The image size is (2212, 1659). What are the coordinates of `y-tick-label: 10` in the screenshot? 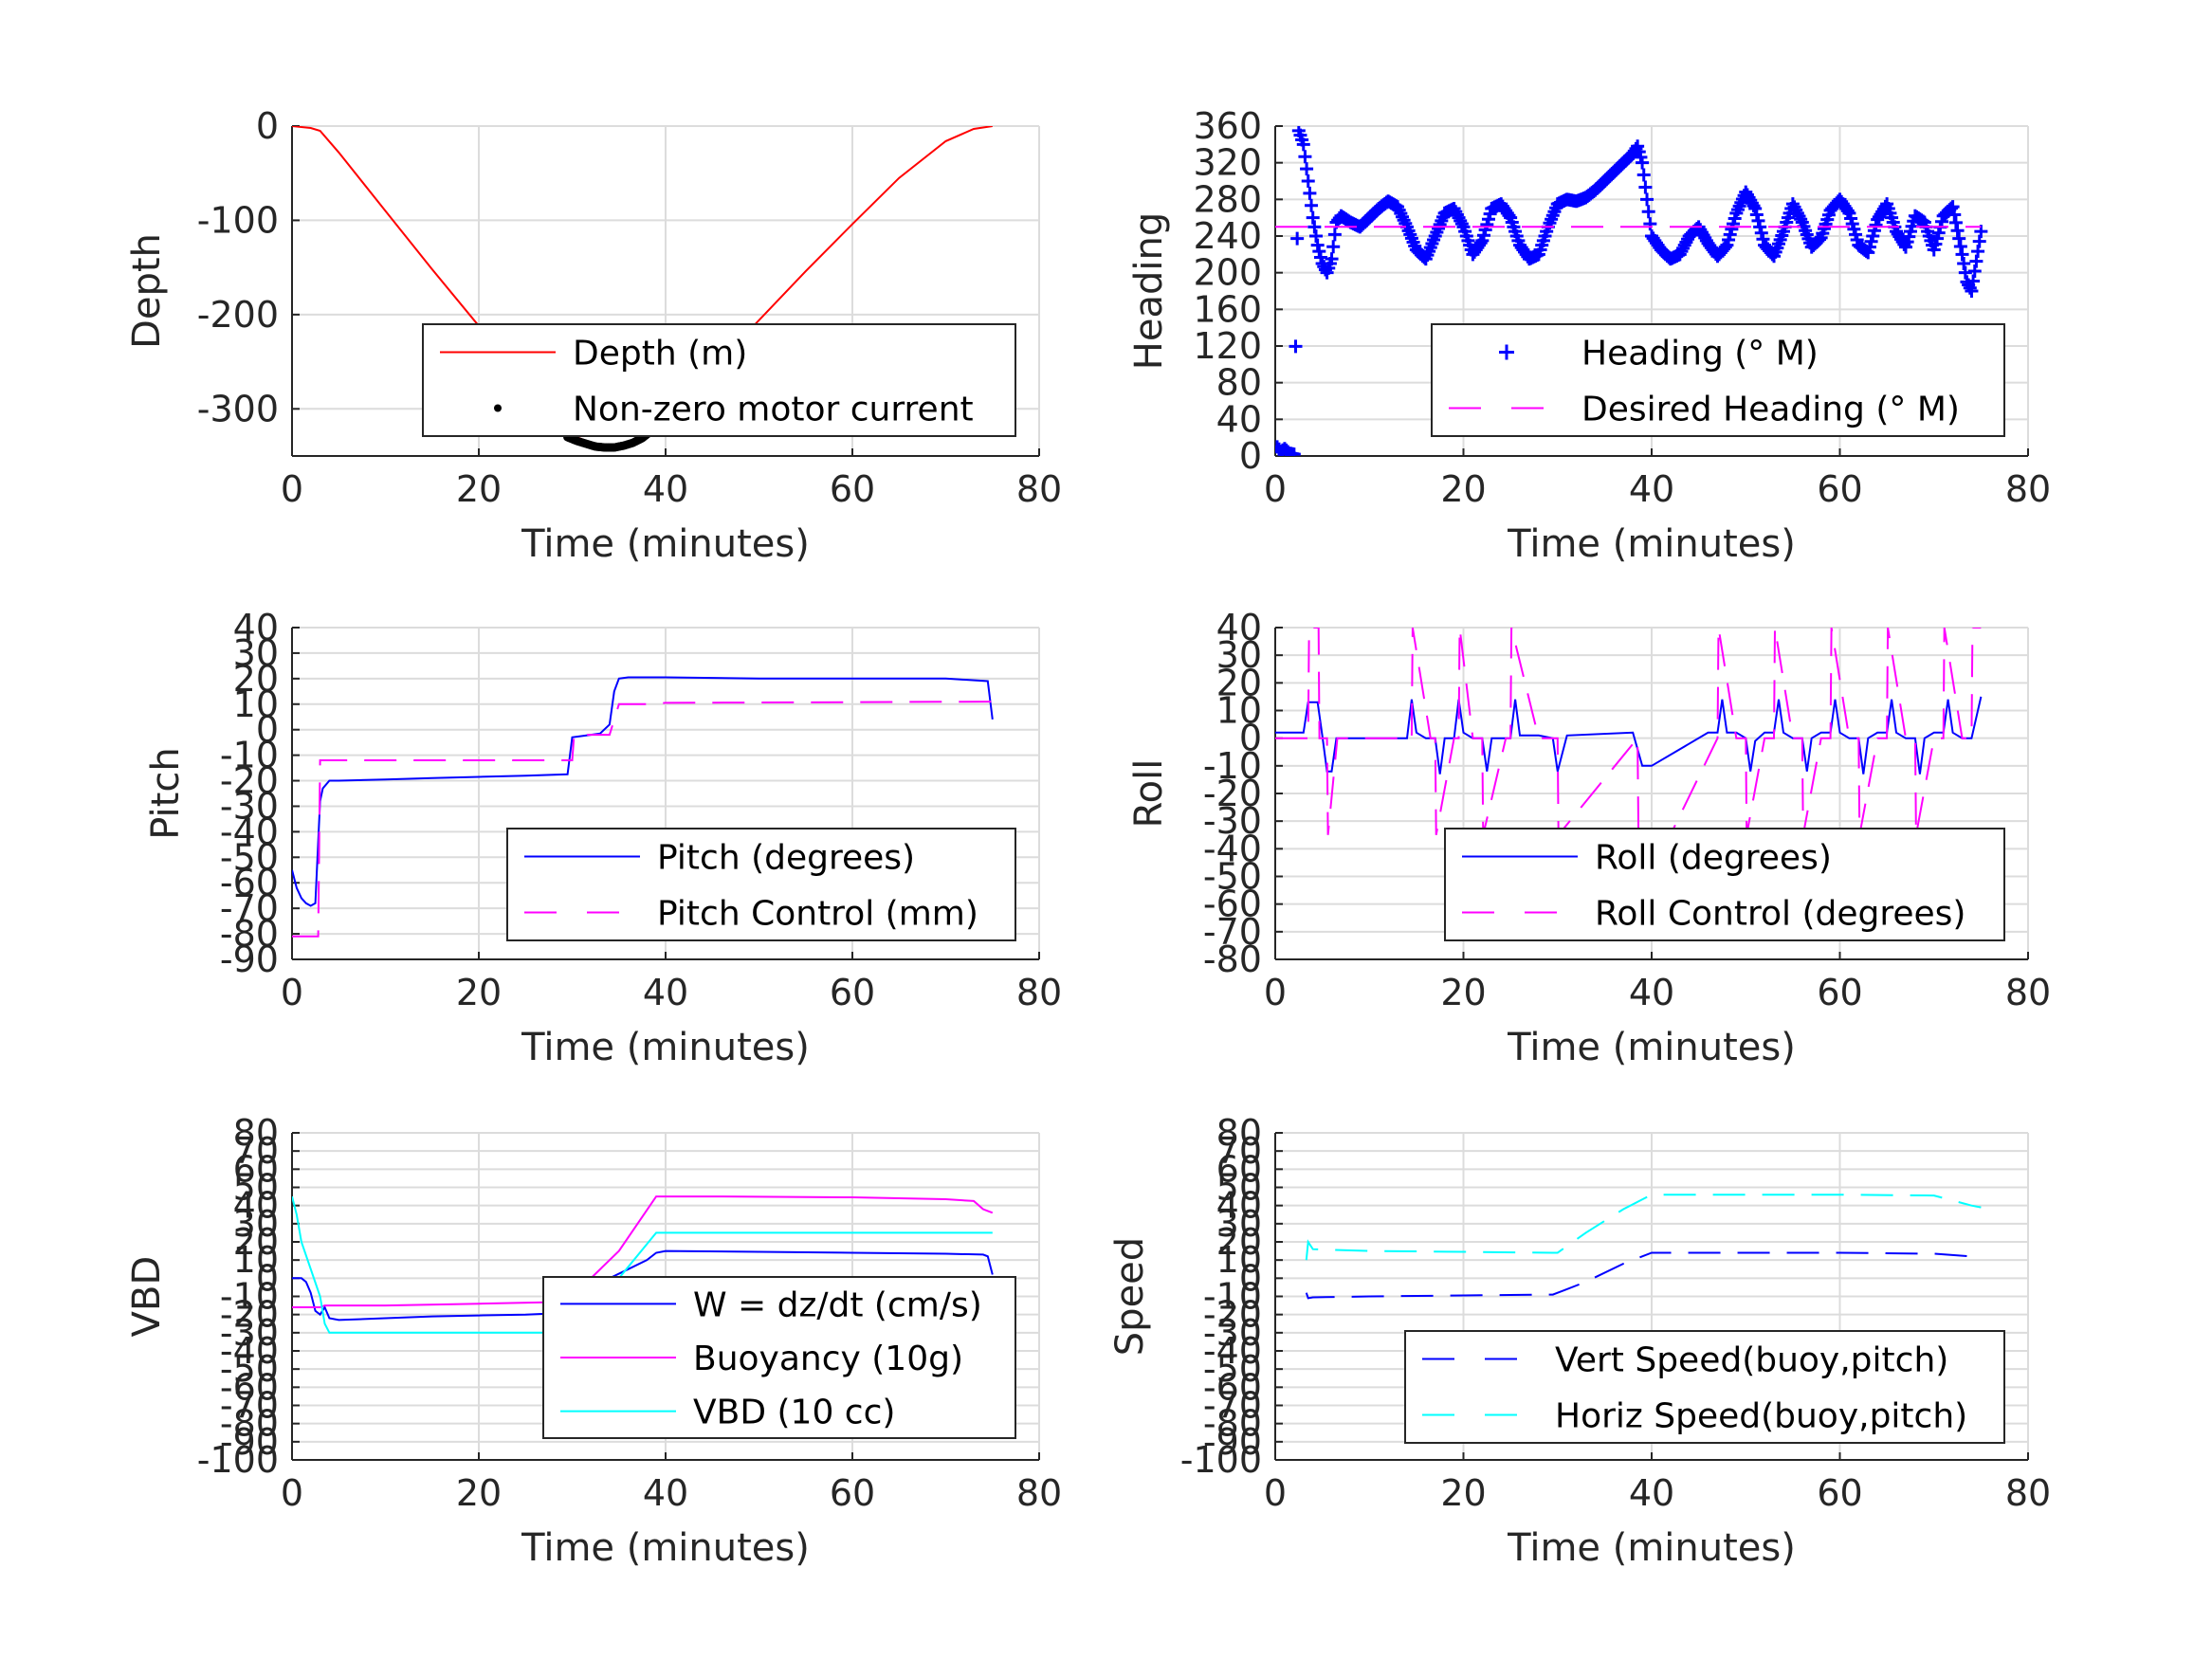 It's located at (1239, 1260).